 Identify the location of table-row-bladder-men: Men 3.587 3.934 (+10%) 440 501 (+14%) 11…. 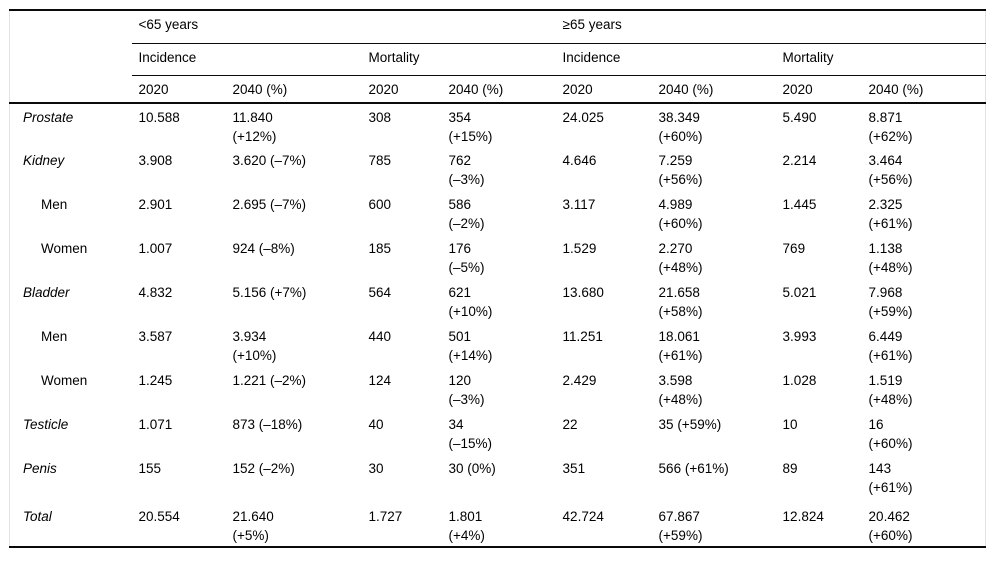
(498, 345).